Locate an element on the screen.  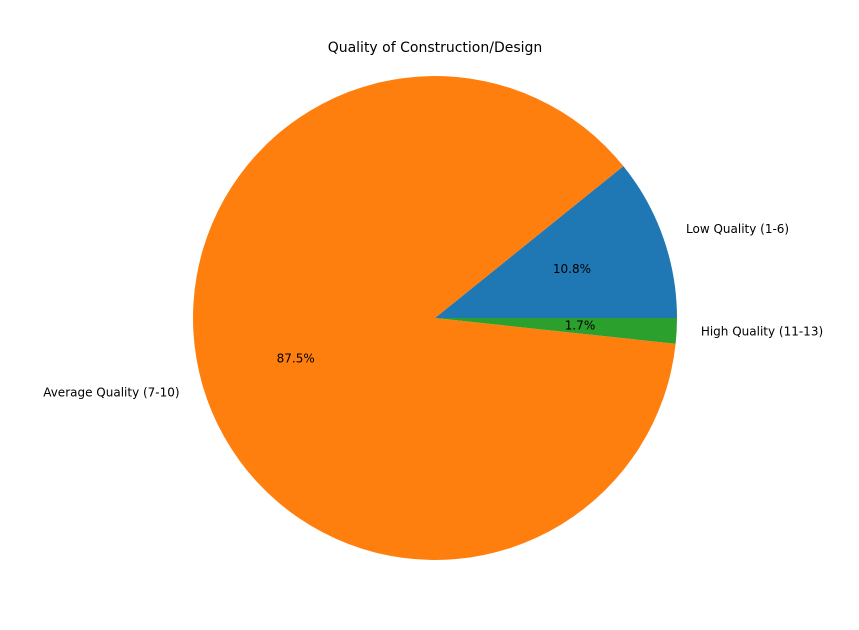
slice-pct-low-quality-1-6: 10.8% is located at coordinates (572, 269).